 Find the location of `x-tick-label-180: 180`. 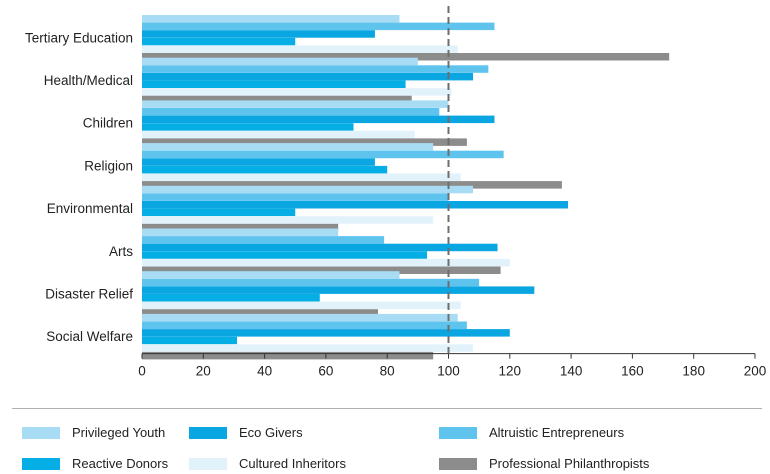

x-tick-label-180: 180 is located at coordinates (693, 371).